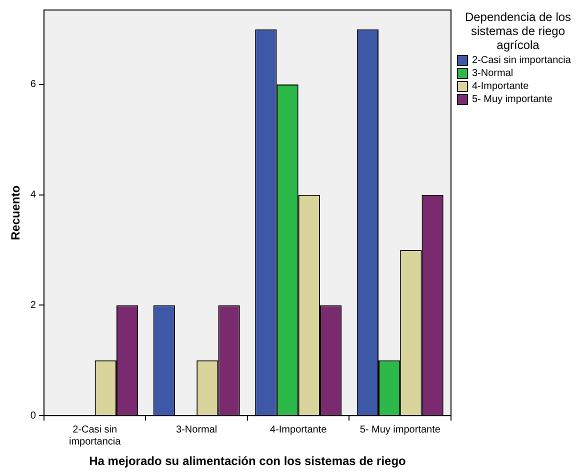 This screenshot has width=581, height=473. I want to click on x-axis-title: Ha mejorado su alimentación con los sistemas de riego, so click(247, 461).